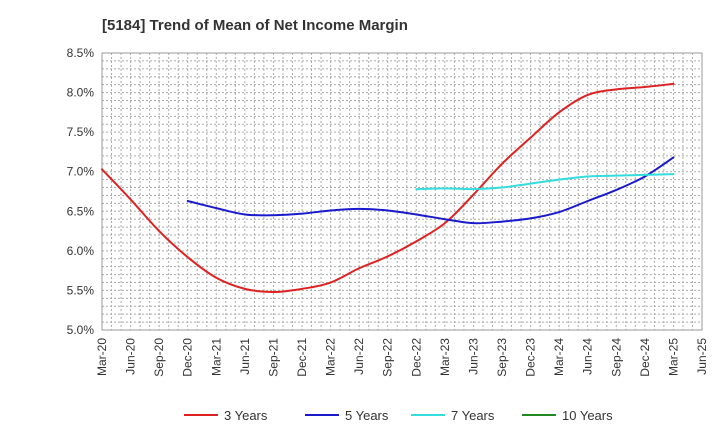 The height and width of the screenshot is (440, 720). Describe the element at coordinates (588, 356) in the screenshot. I see `x-tick-label: Jun-24` at that location.